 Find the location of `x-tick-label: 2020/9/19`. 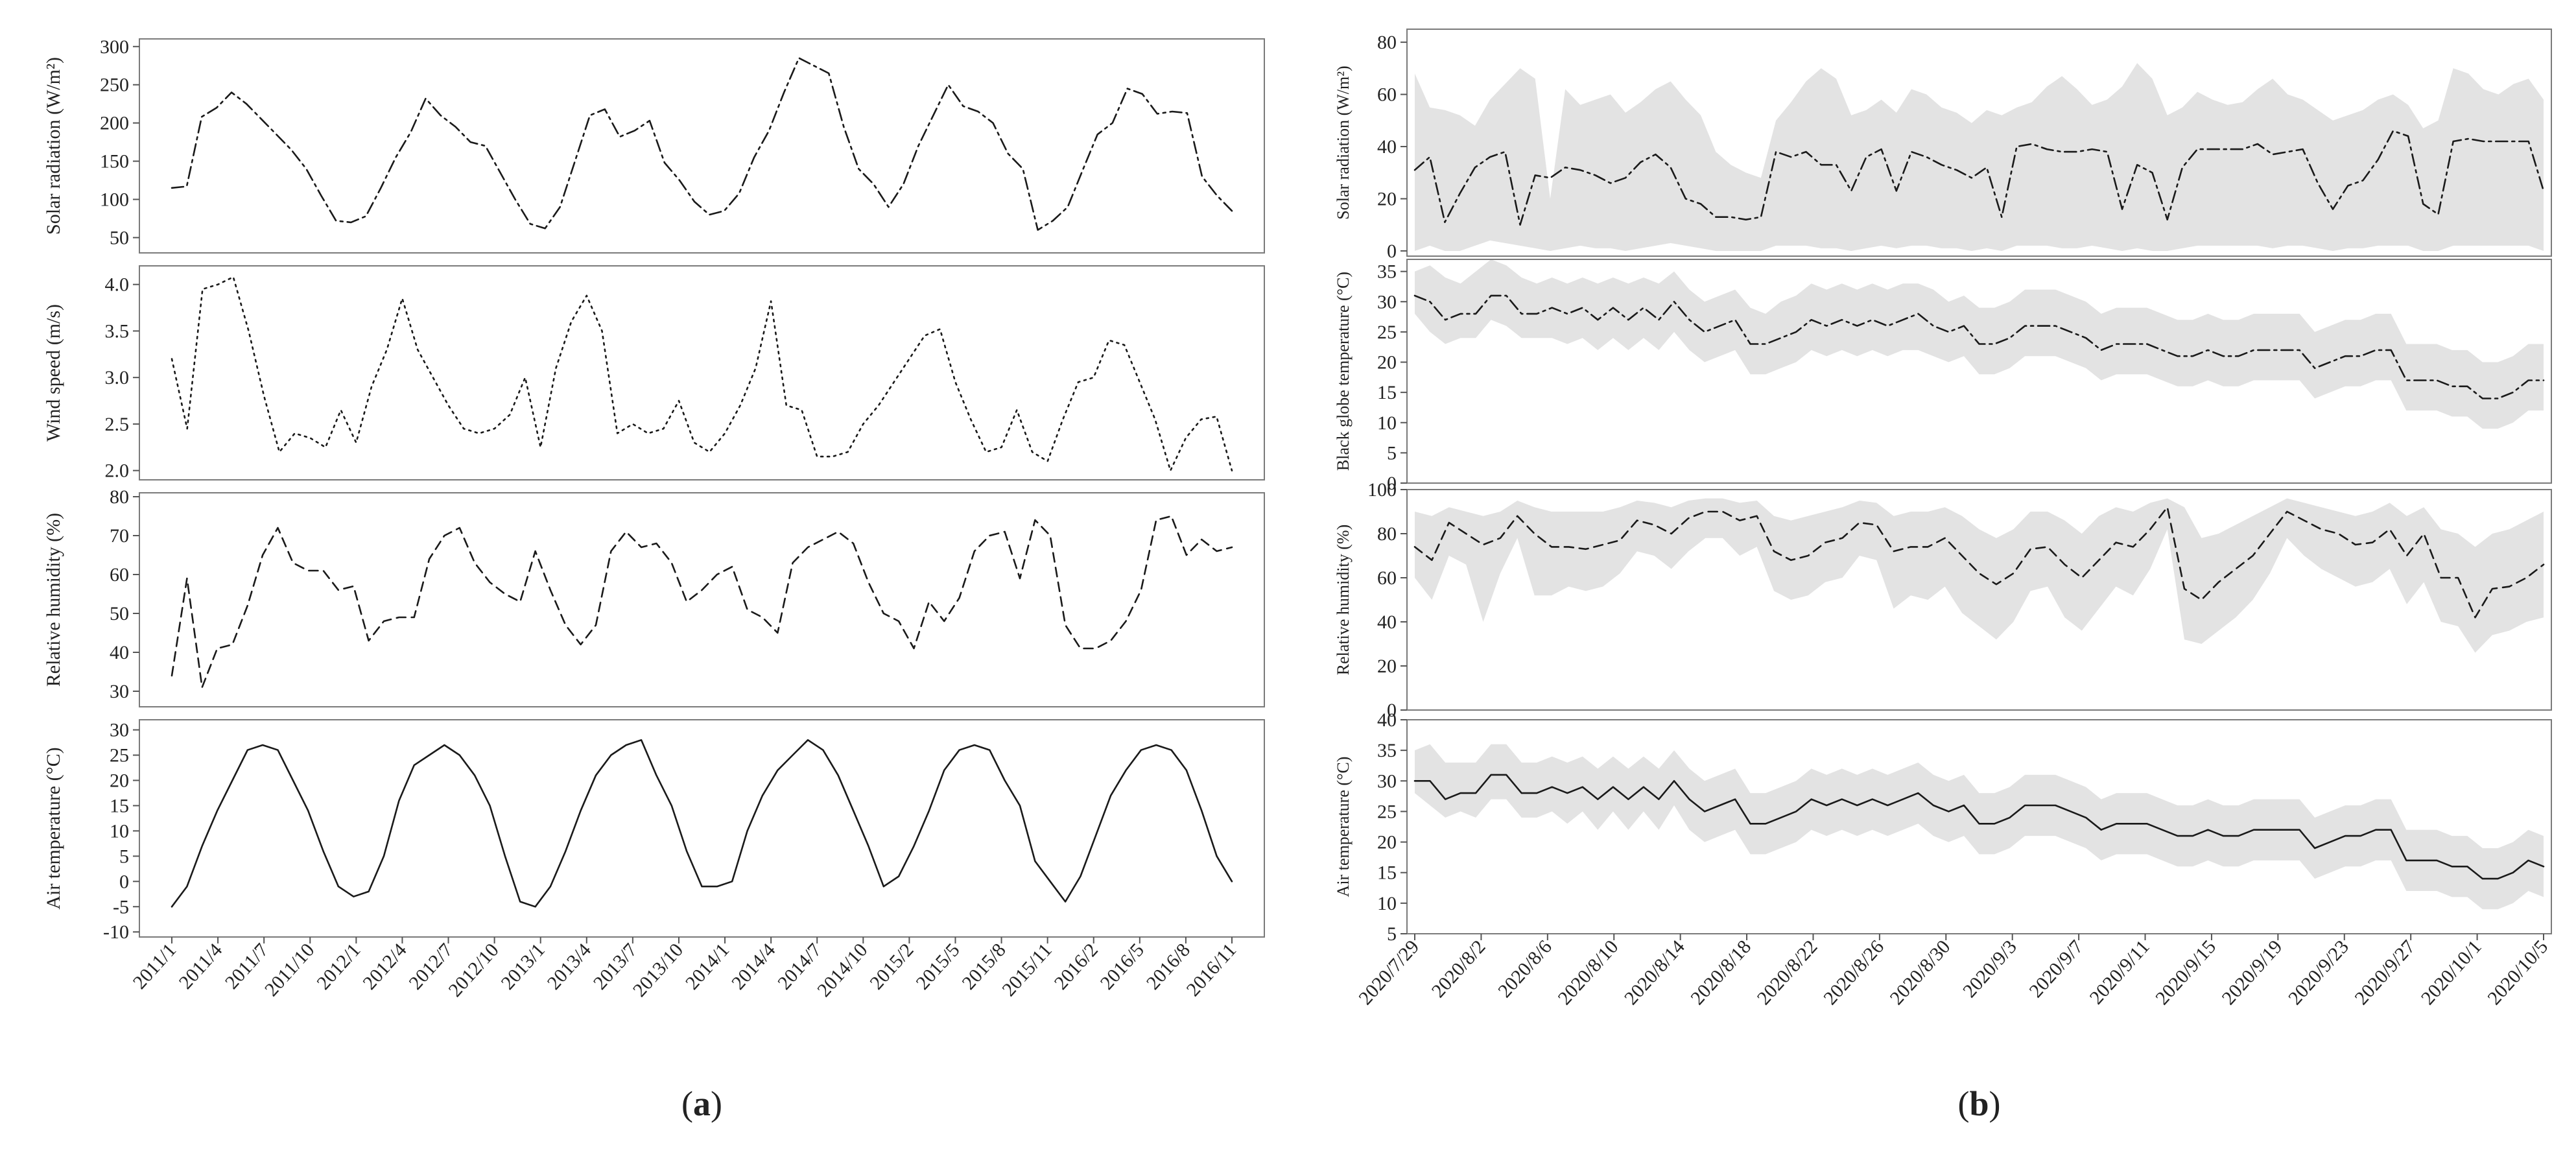

x-tick-label: 2020/9/19 is located at coordinates (2252, 973).